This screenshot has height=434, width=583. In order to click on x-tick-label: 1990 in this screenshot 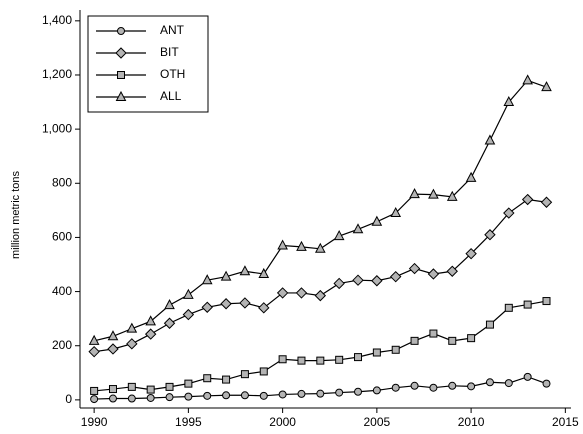, I will do `click(94, 422)`.